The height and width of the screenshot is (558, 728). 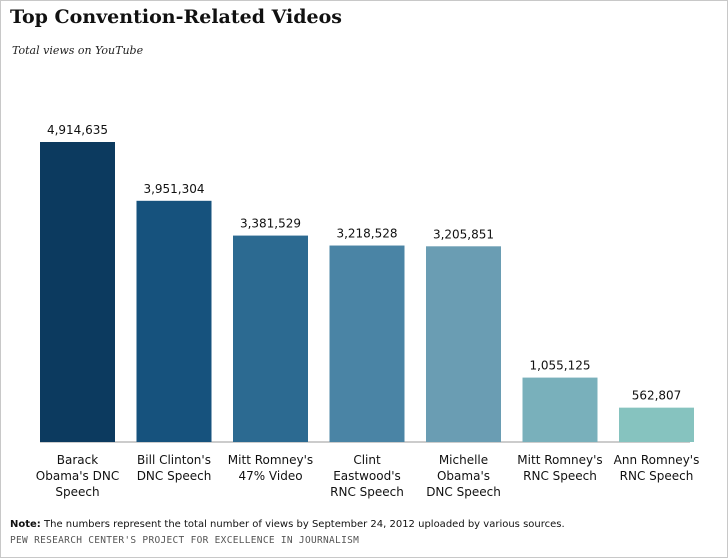 What do you see at coordinates (77, 130) in the screenshot?
I see `value-label-1: 4,914,635` at bounding box center [77, 130].